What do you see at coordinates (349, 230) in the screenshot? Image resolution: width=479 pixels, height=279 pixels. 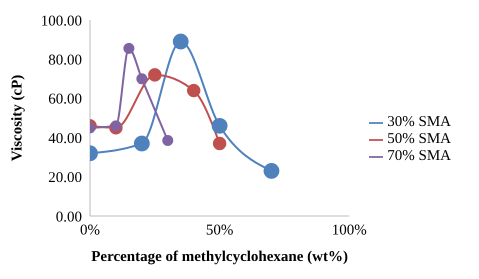 I see `x-tick-label: 100%` at bounding box center [349, 230].